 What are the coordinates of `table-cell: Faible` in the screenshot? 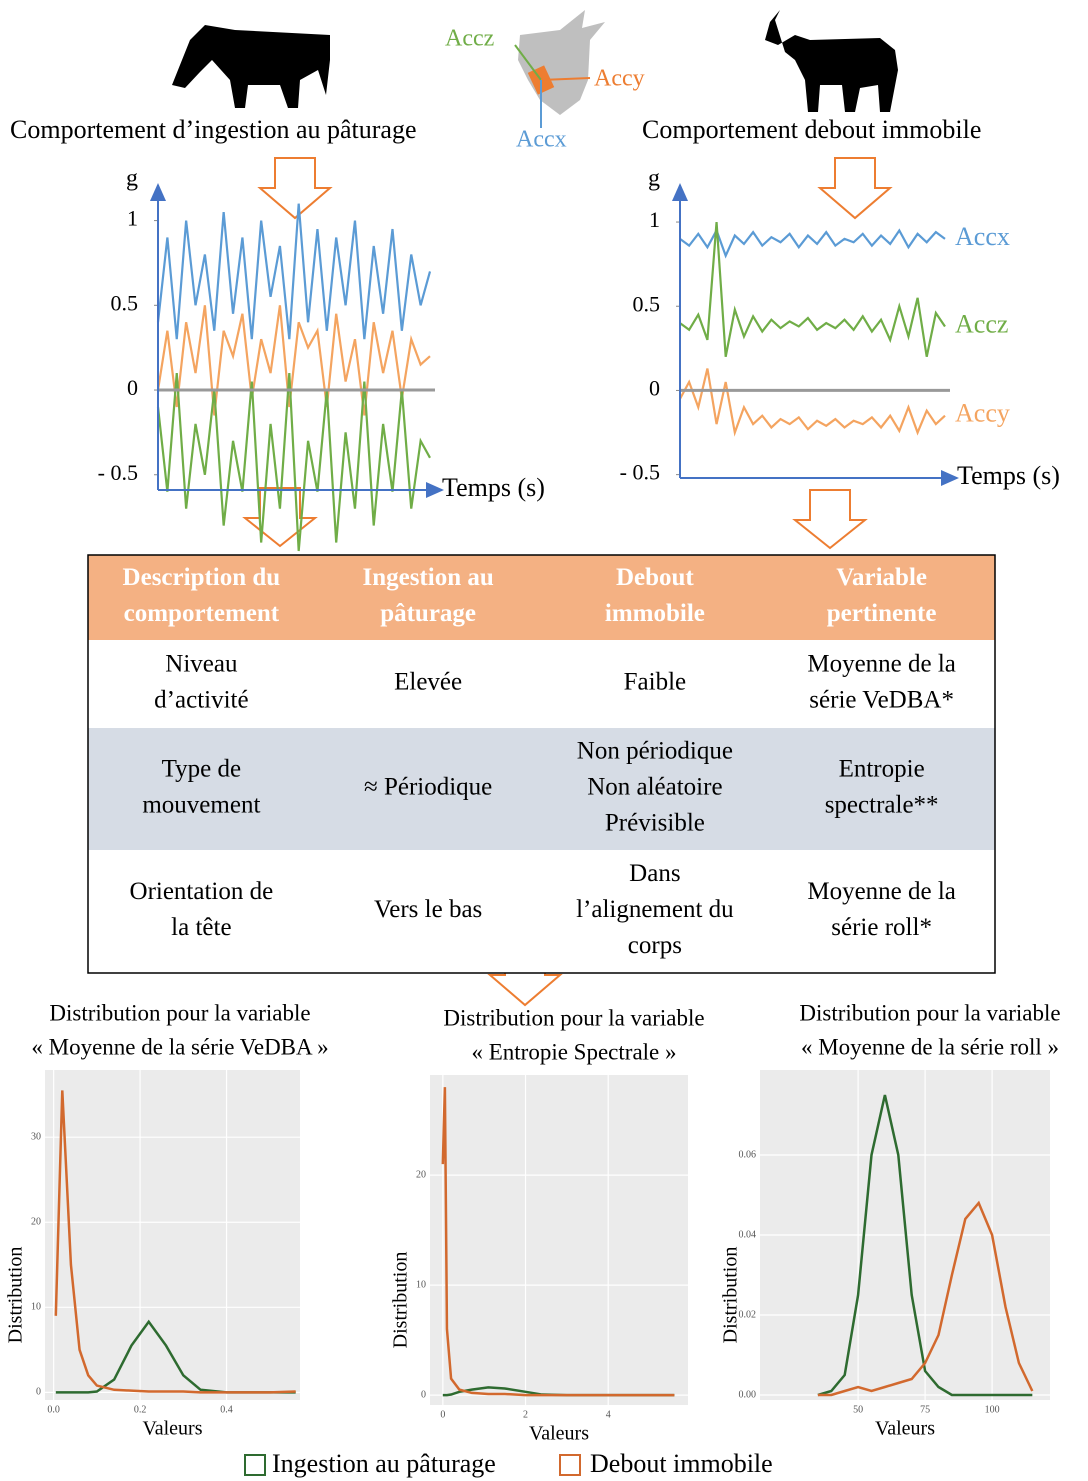 It's located at (655, 682).